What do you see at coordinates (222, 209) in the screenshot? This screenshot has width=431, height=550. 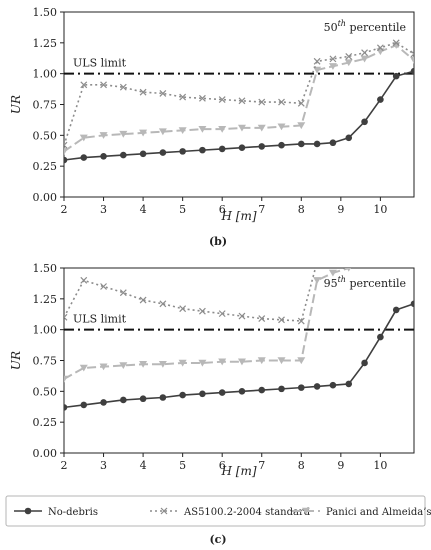 I see `x-tick-label: 6` at bounding box center [222, 209].